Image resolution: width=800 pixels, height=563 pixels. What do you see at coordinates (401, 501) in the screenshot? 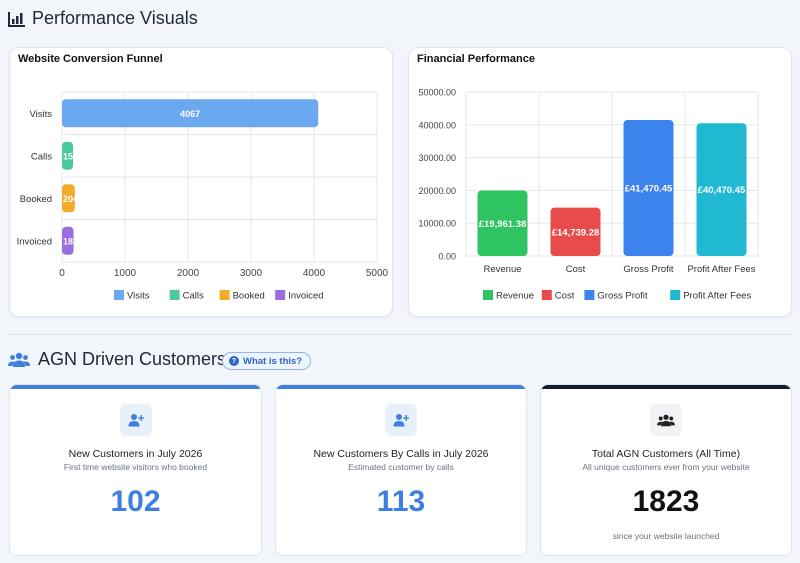
I see `card-value: 113` at bounding box center [401, 501].